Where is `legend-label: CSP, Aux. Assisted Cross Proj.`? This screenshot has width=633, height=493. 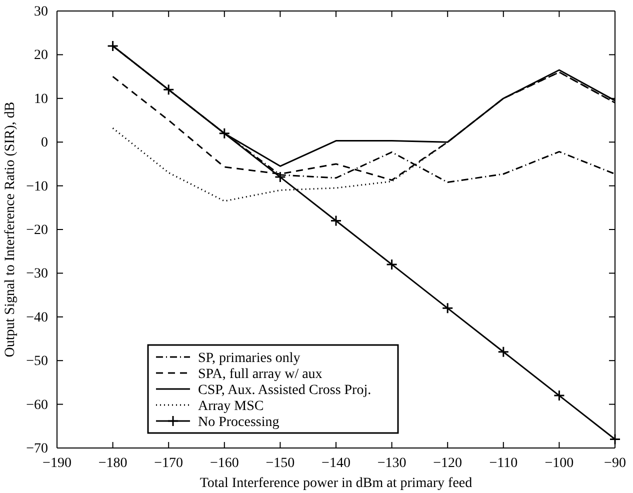
legend-label: CSP, Aux. Assisted Cross Proj. is located at coordinates (285, 390).